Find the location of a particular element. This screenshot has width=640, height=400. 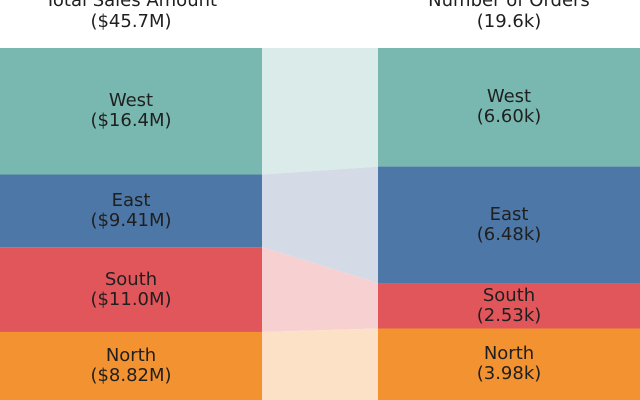

sales-column-title: Total Sales Amount is located at coordinates (131, 5).